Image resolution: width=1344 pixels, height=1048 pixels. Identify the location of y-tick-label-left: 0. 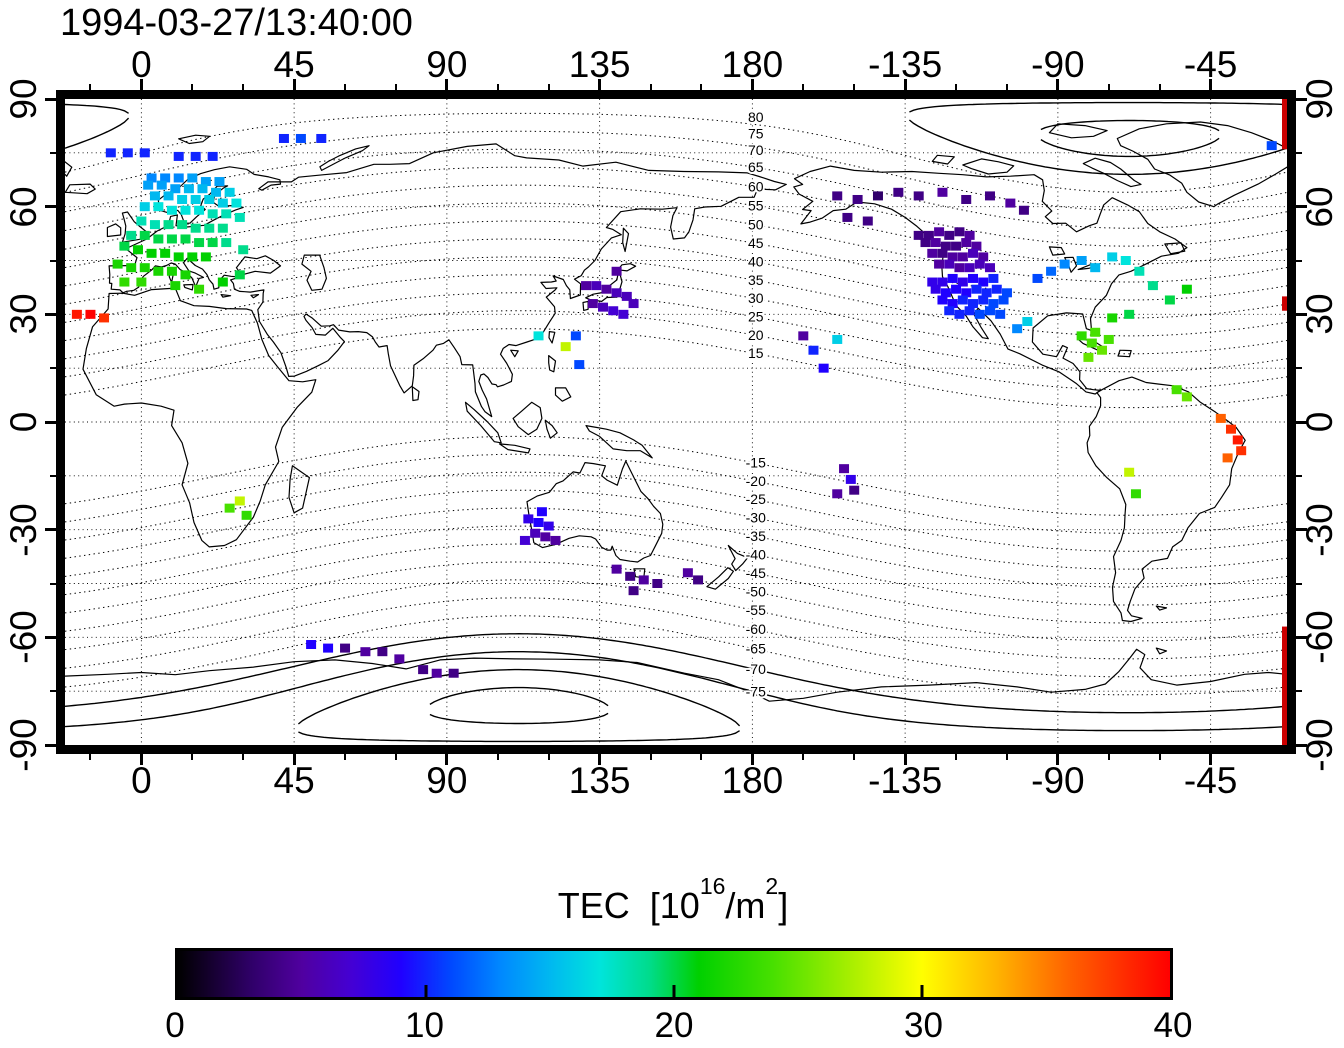
(23, 422).